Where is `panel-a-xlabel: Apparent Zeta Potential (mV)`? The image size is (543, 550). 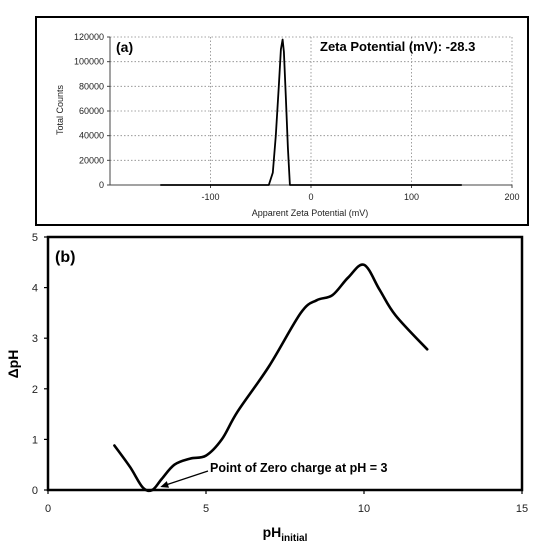
panel-a-xlabel: Apparent Zeta Potential (mV) is located at coordinates (310, 213).